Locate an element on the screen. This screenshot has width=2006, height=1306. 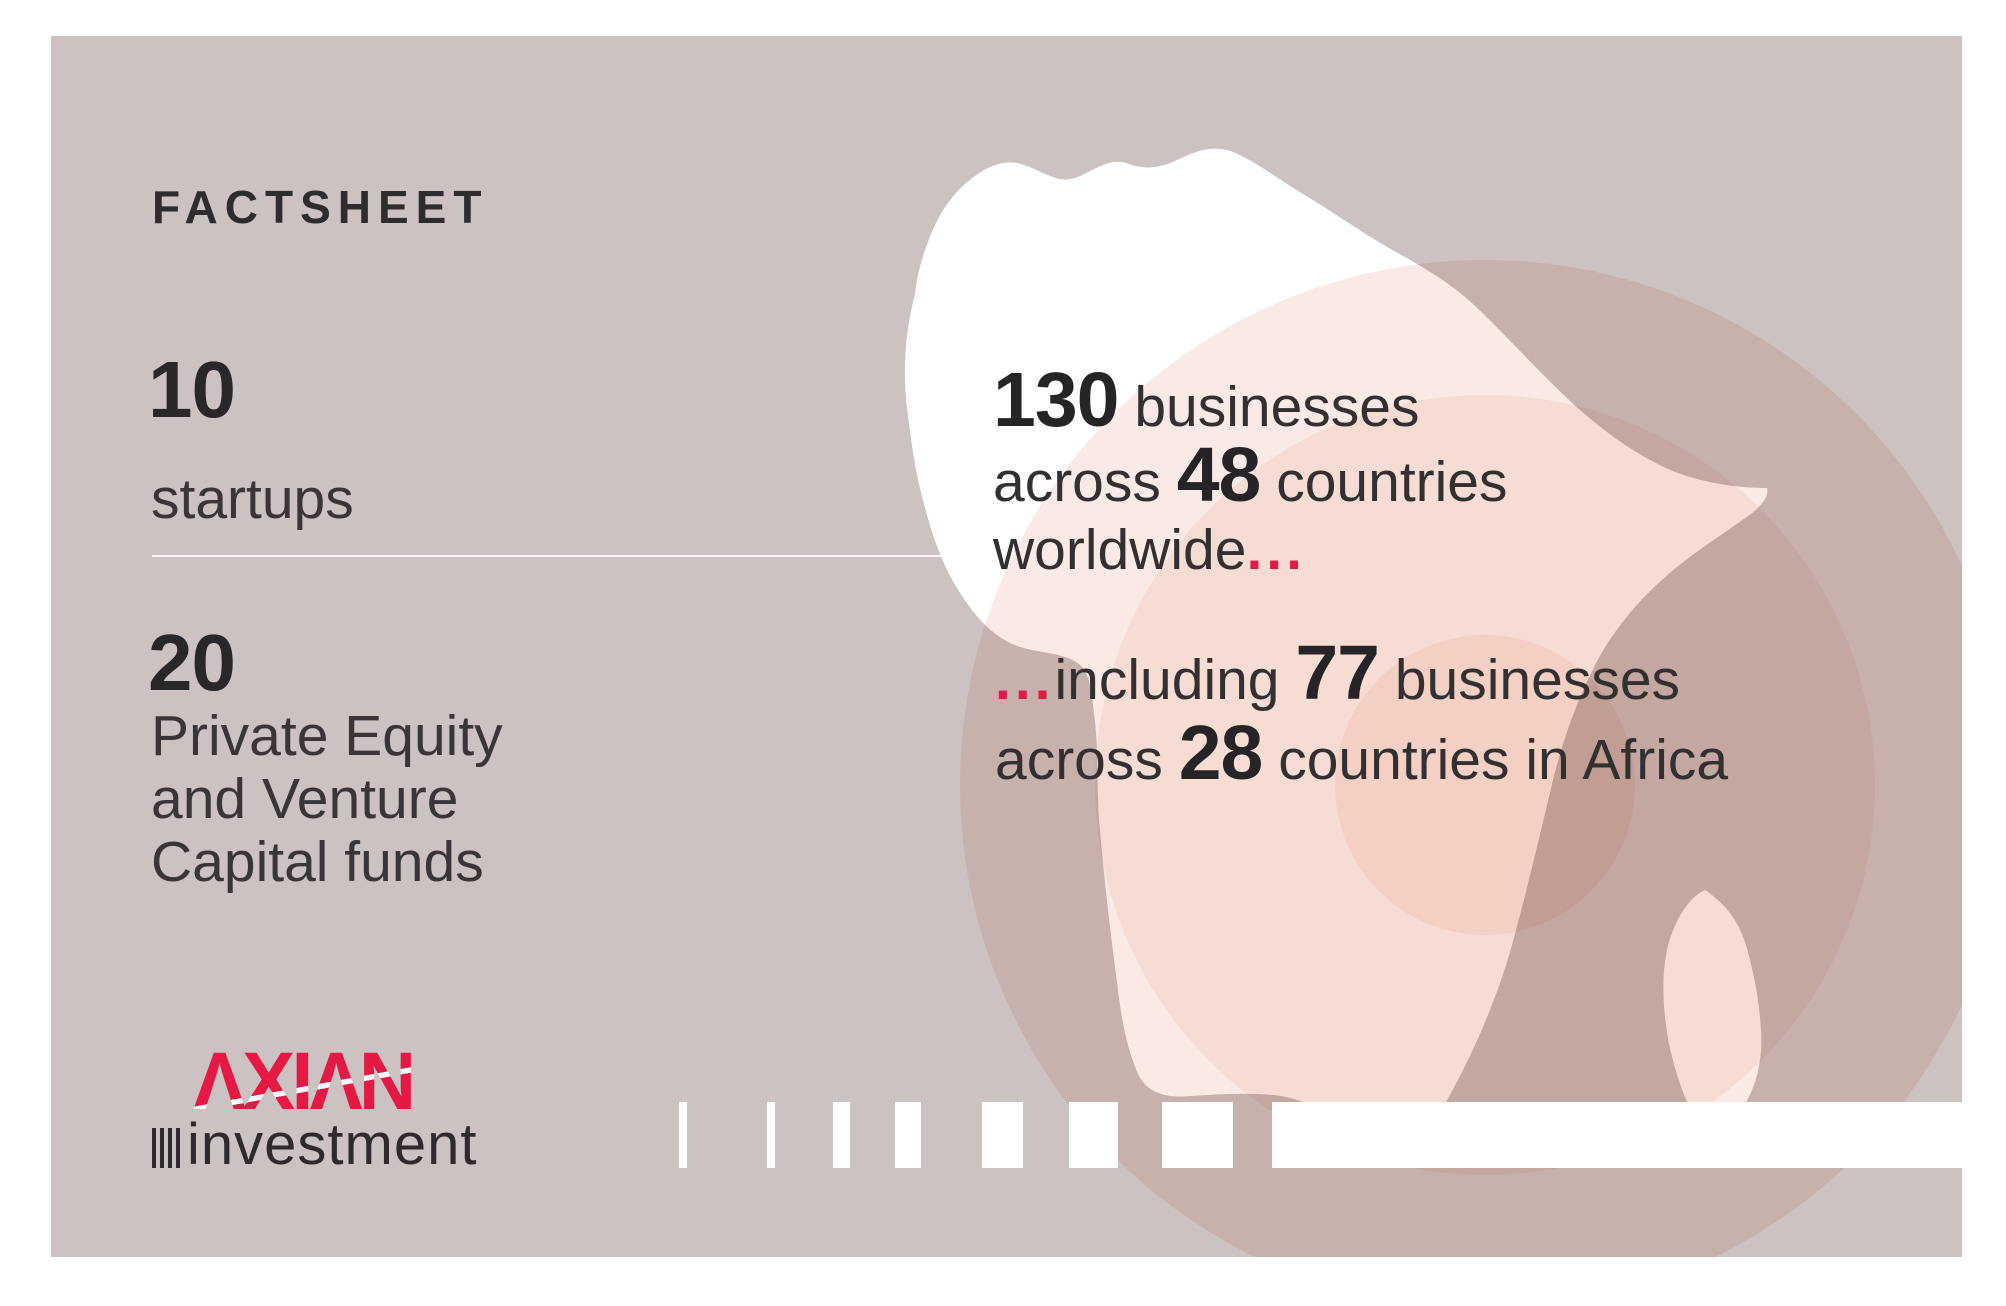
callout-africa-line1: ...including 77 businesses is located at coordinates (1338, 673).